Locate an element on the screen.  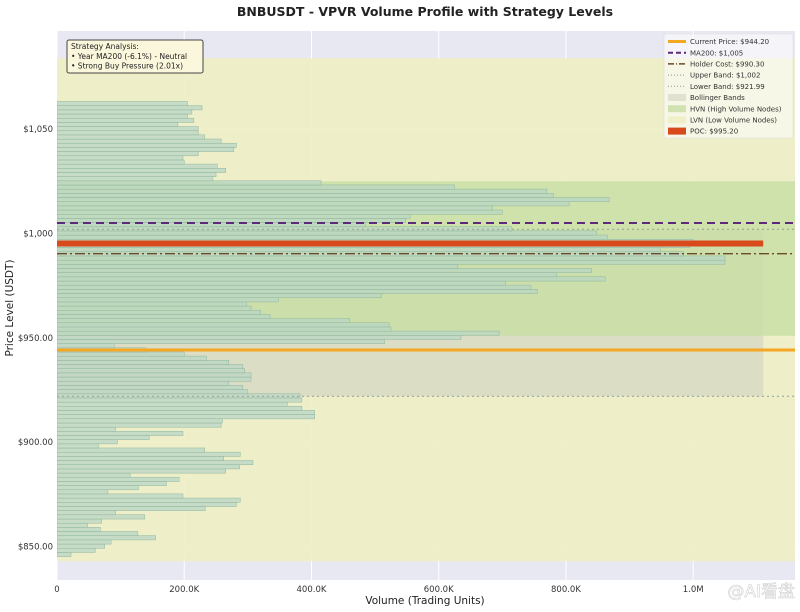
y-tick-label: $850.00 is located at coordinates (35, 548).